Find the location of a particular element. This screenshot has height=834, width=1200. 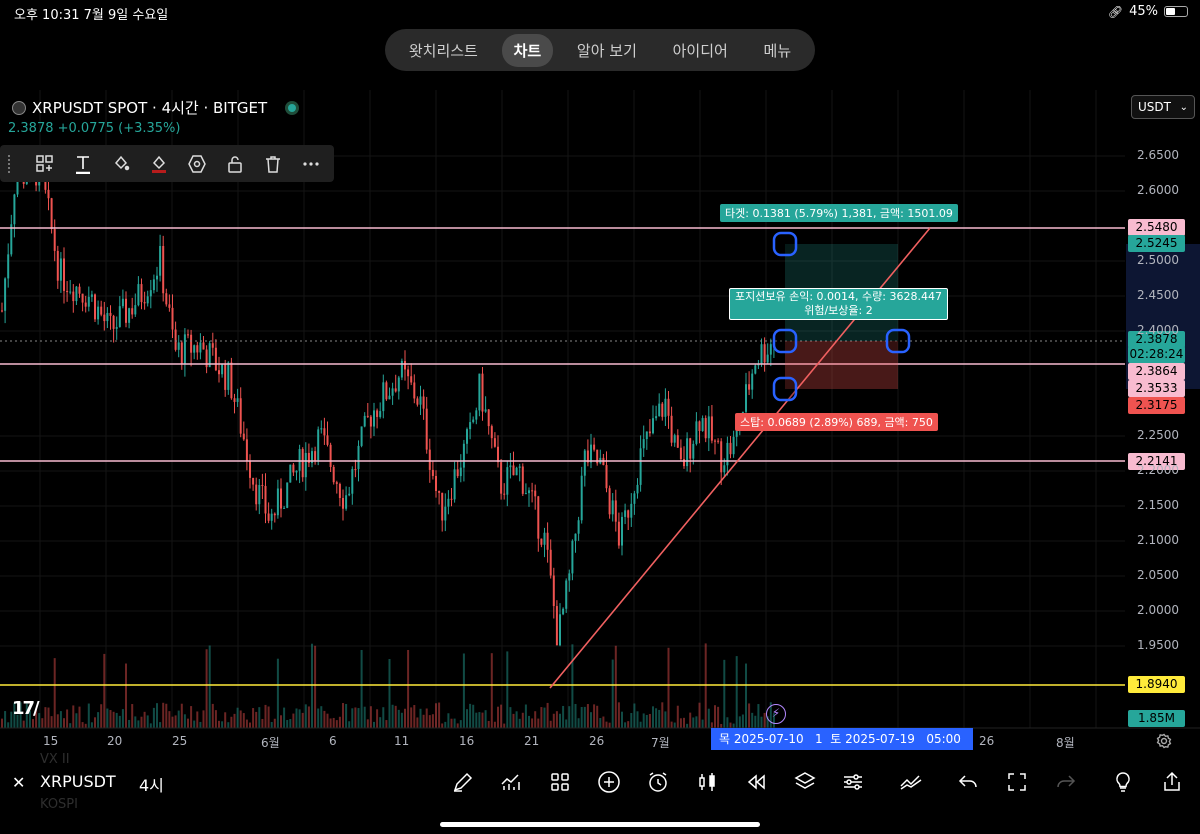

redo-icon is located at coordinates (1066, 782).